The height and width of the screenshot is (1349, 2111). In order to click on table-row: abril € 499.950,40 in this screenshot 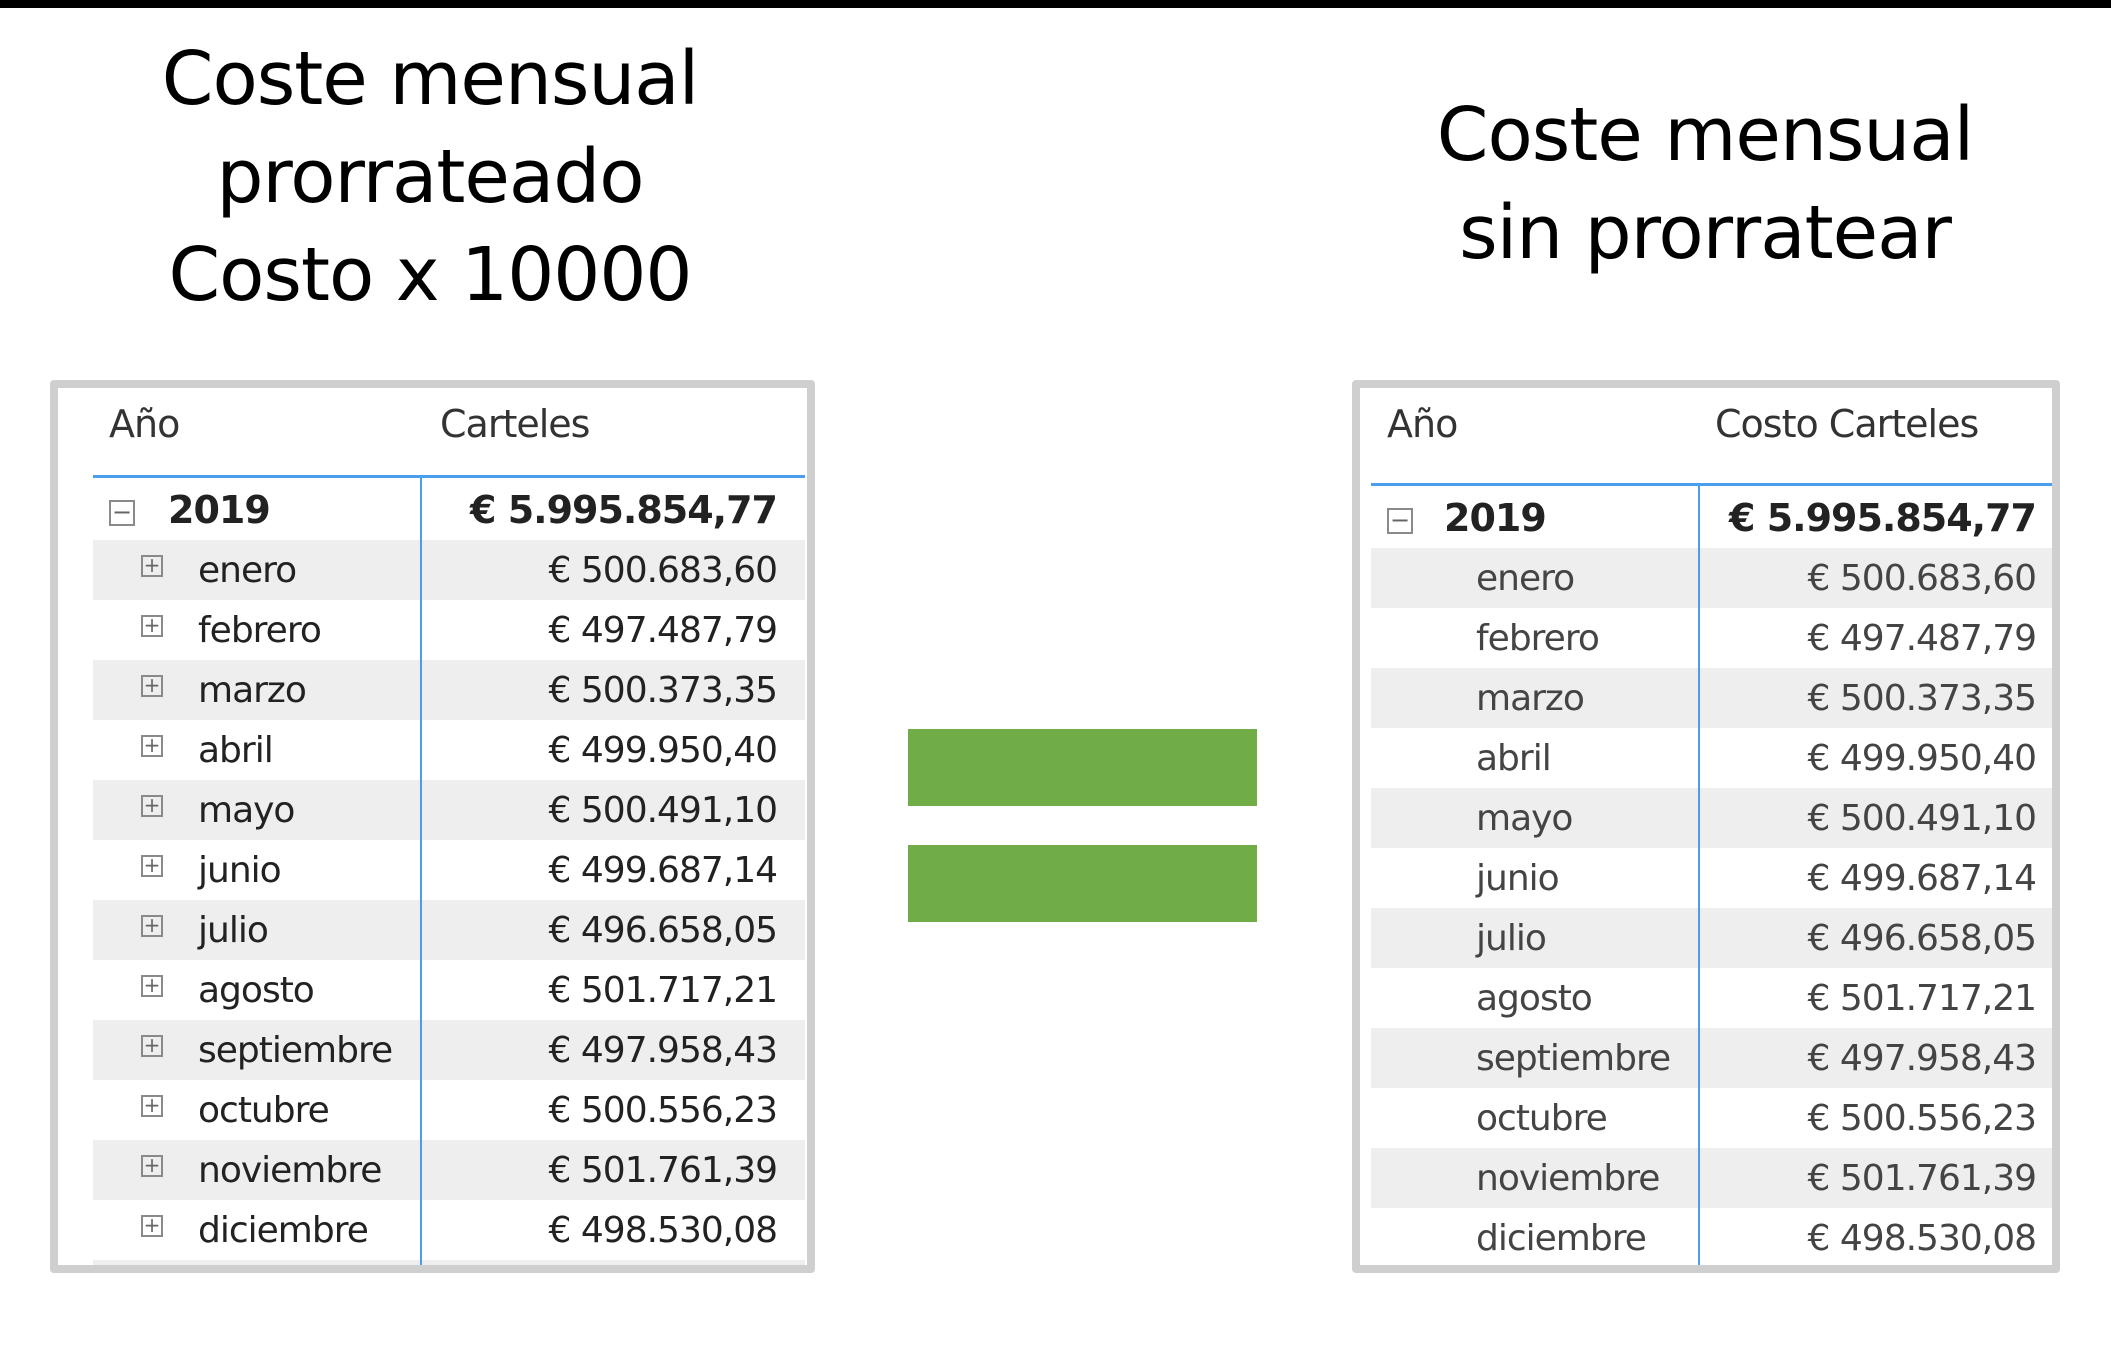, I will do `click(1711, 758)`.